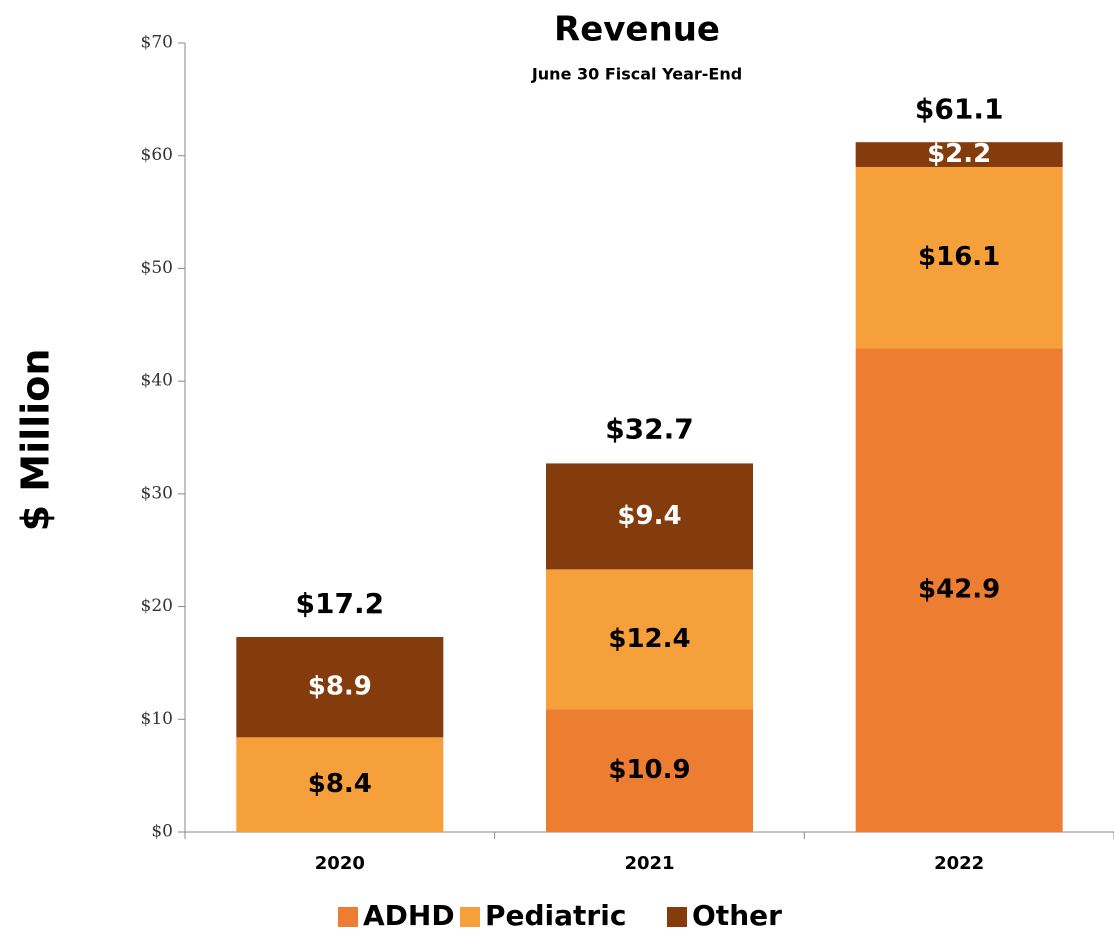 The height and width of the screenshot is (934, 1114). Describe the element at coordinates (157, 719) in the screenshot. I see `y-tick-label: $10` at that location.